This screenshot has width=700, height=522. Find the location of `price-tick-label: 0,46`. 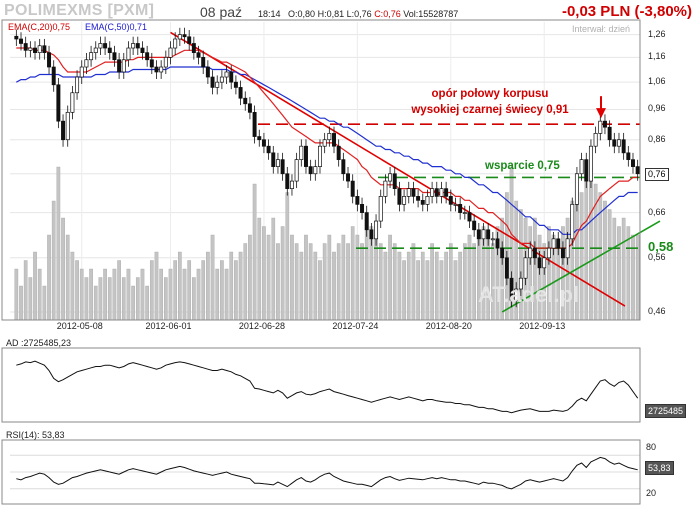

price-tick-label: 0,46 is located at coordinates (657, 310).